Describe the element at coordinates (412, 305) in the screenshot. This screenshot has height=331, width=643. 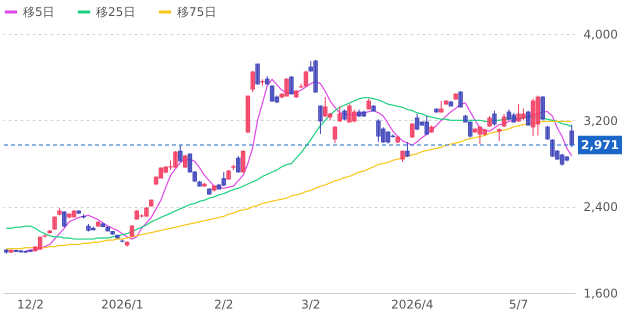
I see `x-tick-label: 2026/4` at that location.